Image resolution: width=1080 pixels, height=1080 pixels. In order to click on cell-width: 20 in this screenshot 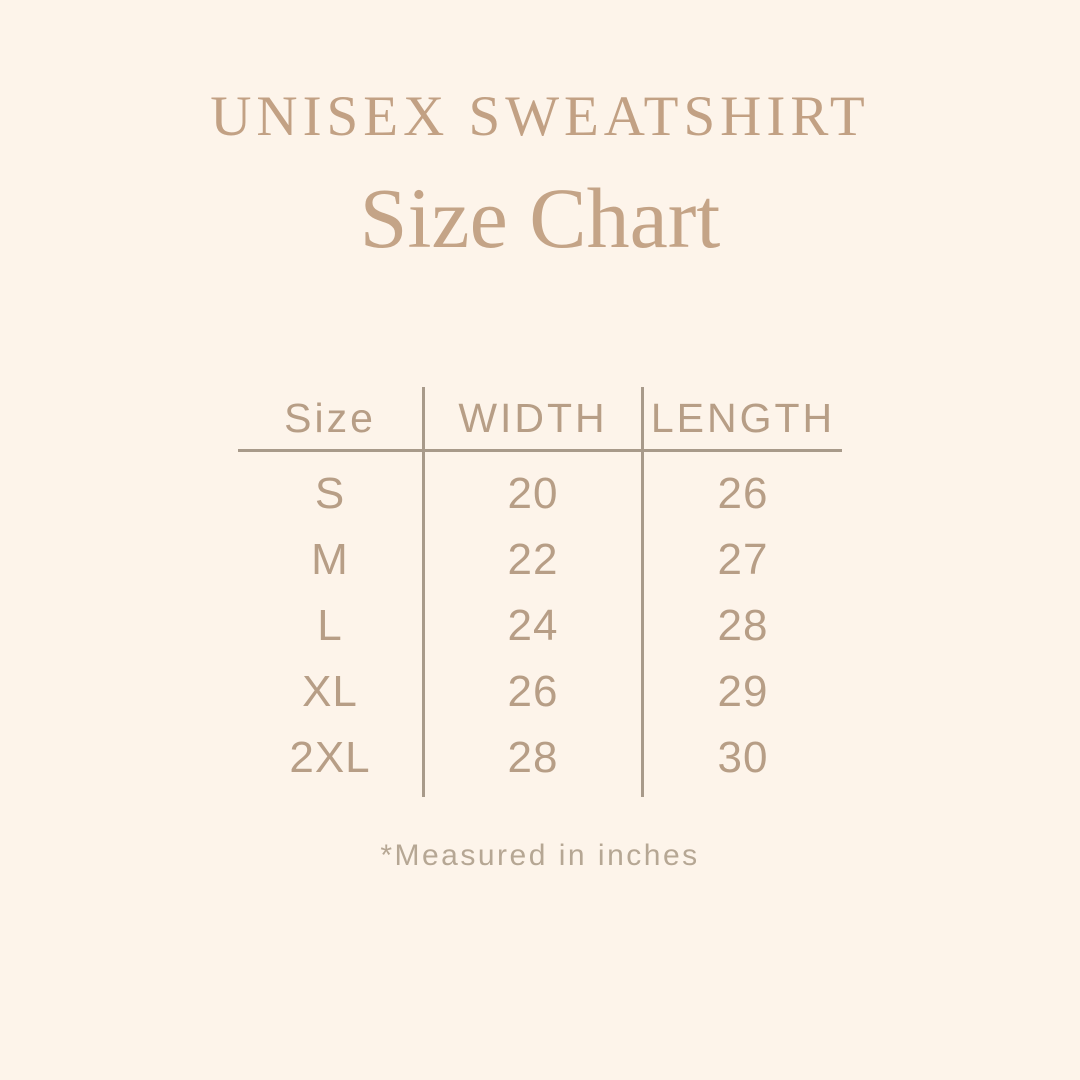, I will do `click(533, 493)`.